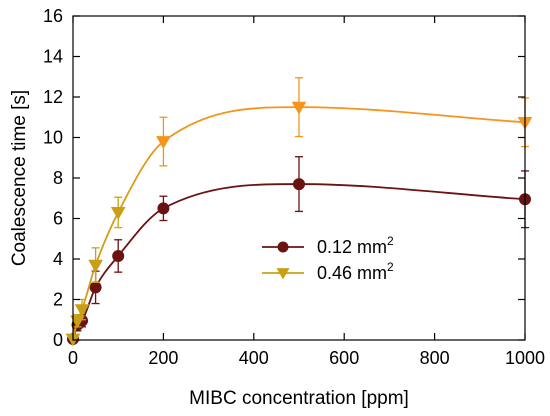  What do you see at coordinates (53, 16) in the screenshot?
I see `y-tick-label: 16` at bounding box center [53, 16].